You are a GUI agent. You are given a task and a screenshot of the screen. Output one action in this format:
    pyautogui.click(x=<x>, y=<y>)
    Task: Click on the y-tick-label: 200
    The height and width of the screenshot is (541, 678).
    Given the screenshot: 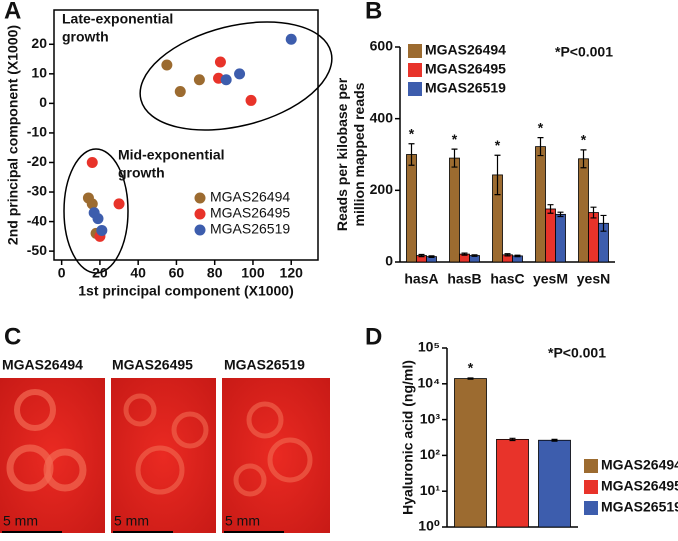 What is the action you would take?
    pyautogui.click(x=382, y=189)
    